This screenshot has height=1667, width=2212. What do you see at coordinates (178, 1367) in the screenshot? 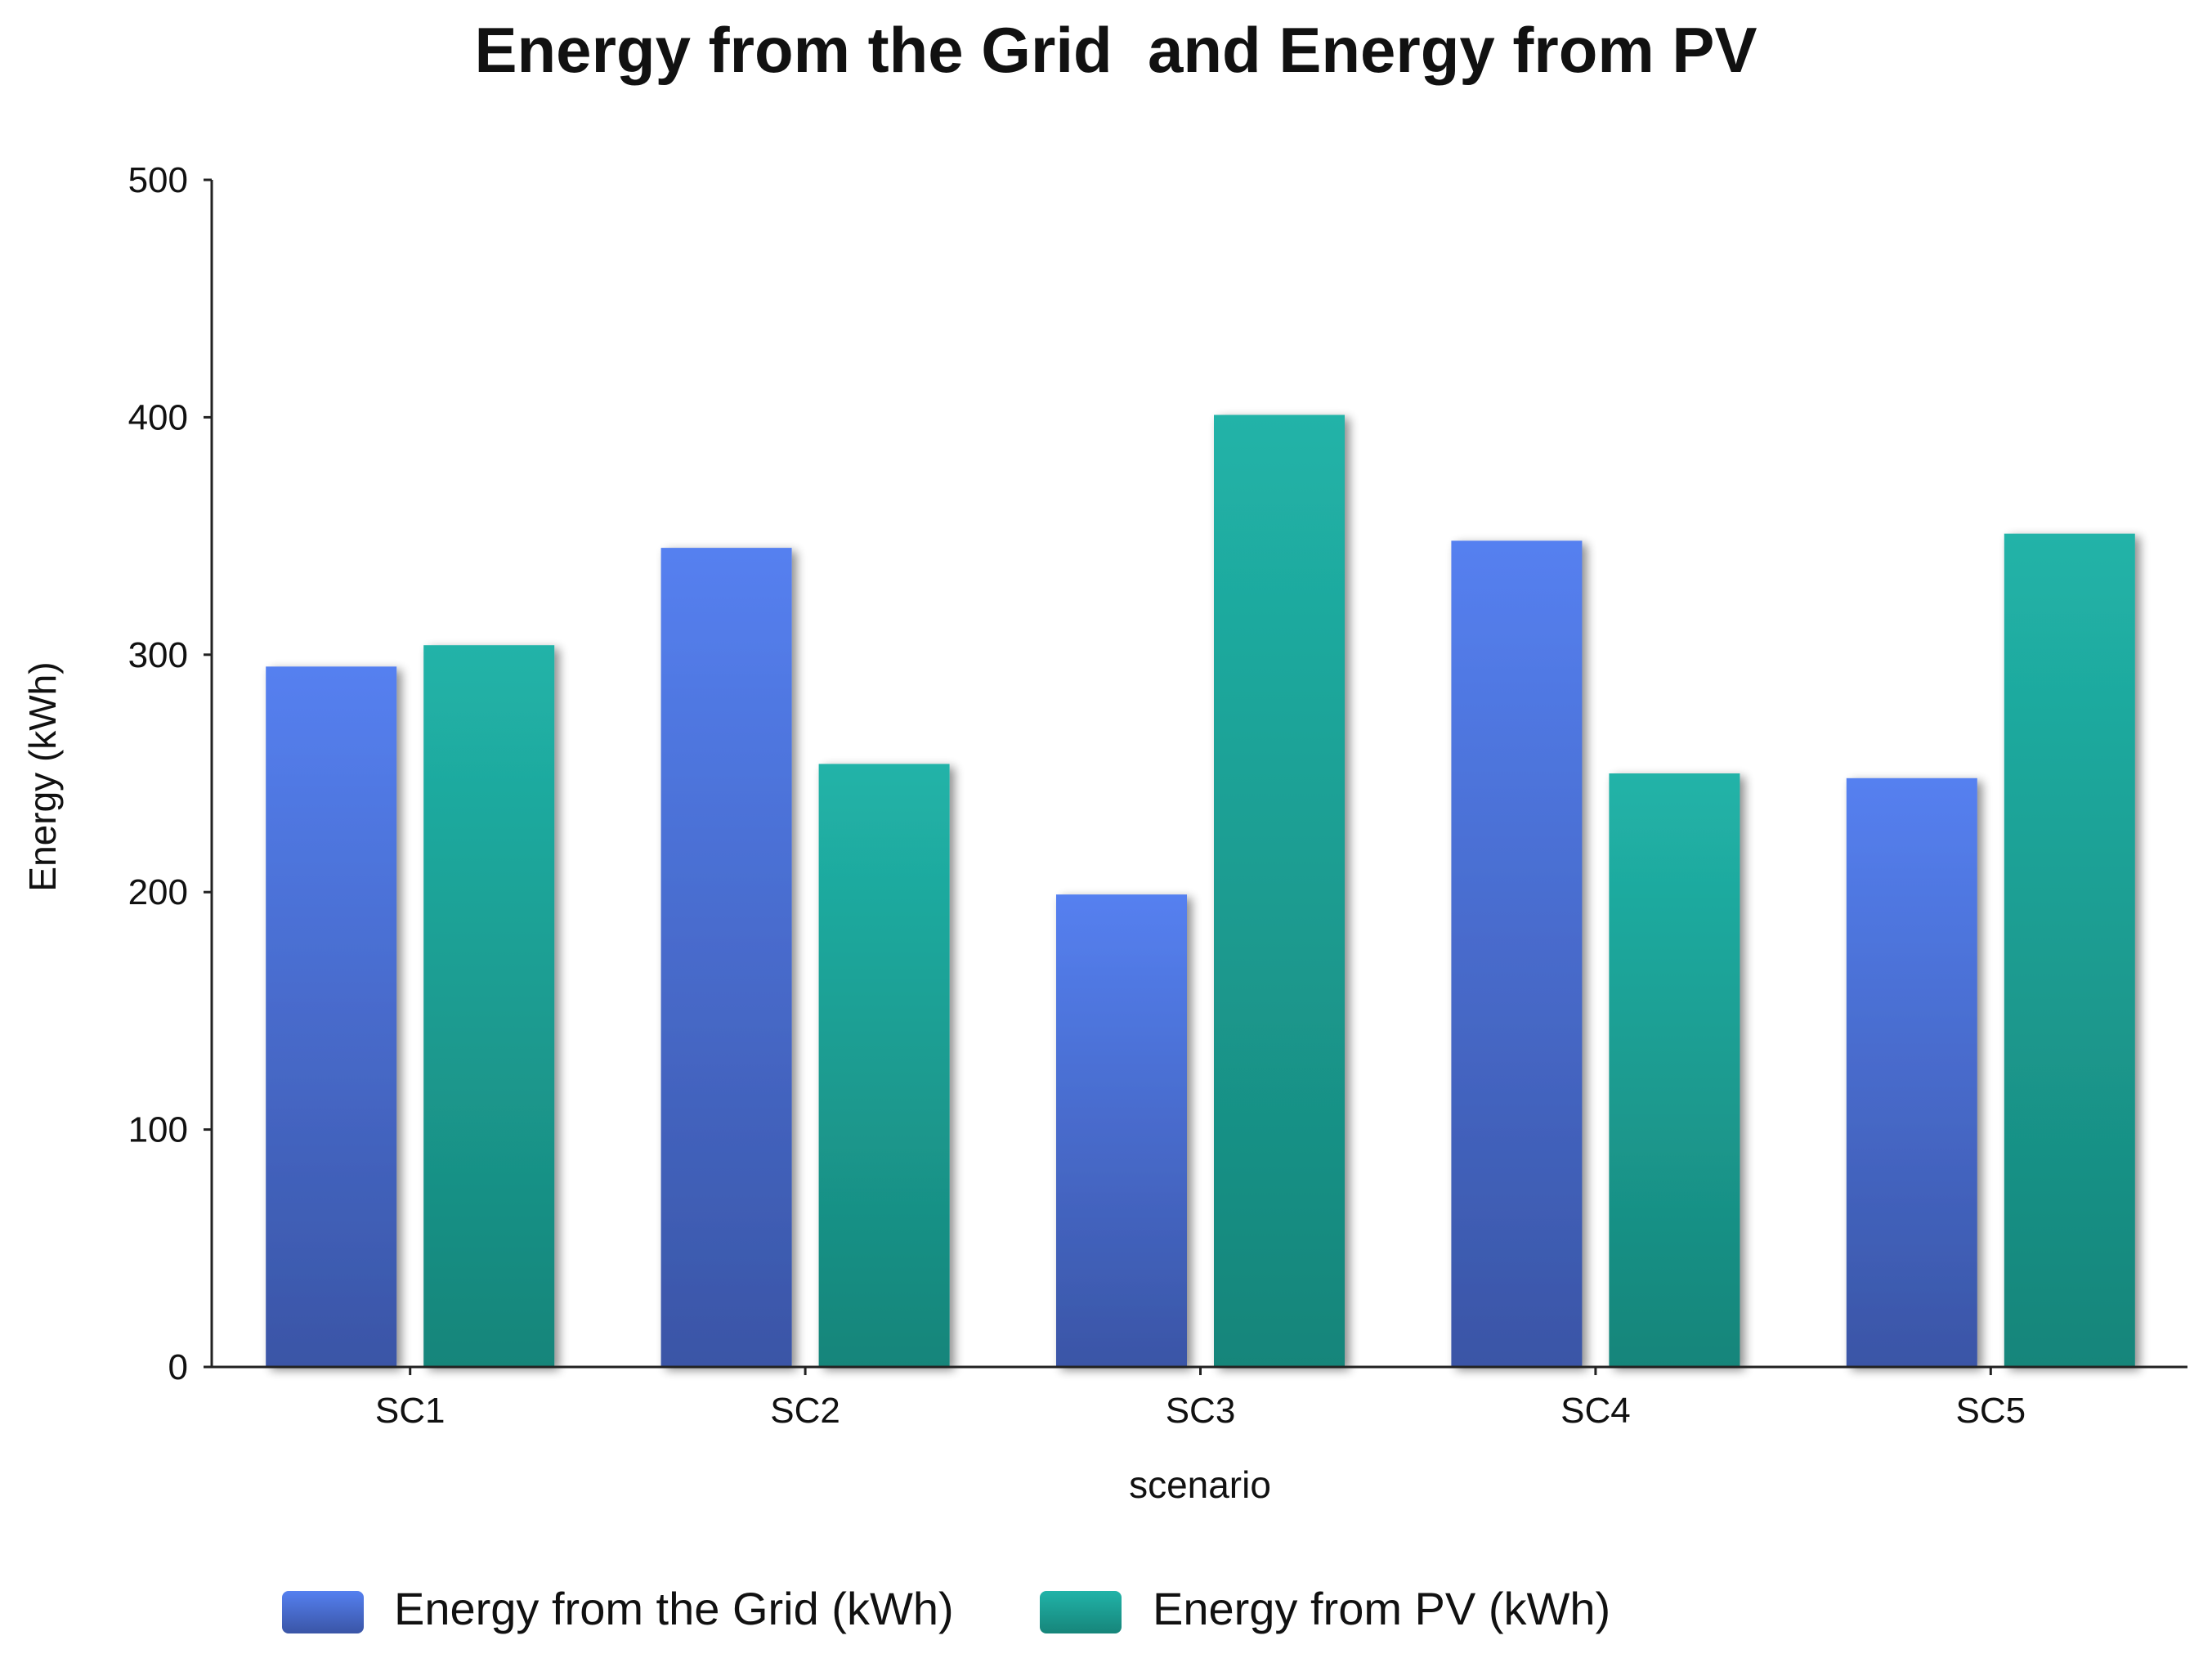
I see `y-tick-label-0: 0` at bounding box center [178, 1367].